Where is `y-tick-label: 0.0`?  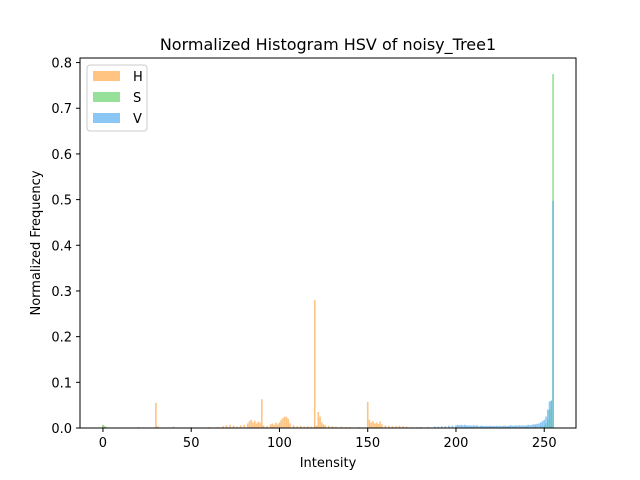
y-tick-label: 0.0 is located at coordinates (61, 429).